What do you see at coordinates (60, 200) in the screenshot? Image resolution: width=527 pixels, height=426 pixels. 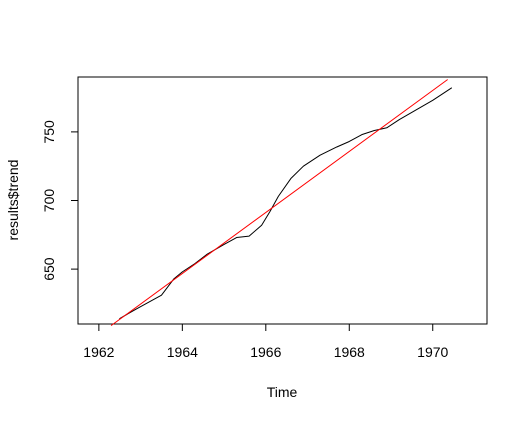 I see `y-axis: 650 700 750` at bounding box center [60, 200].